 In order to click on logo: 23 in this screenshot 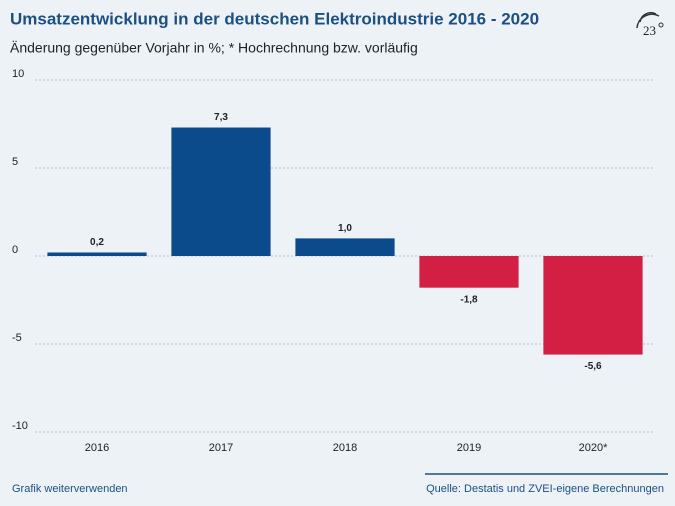, I will do `click(650, 24)`.